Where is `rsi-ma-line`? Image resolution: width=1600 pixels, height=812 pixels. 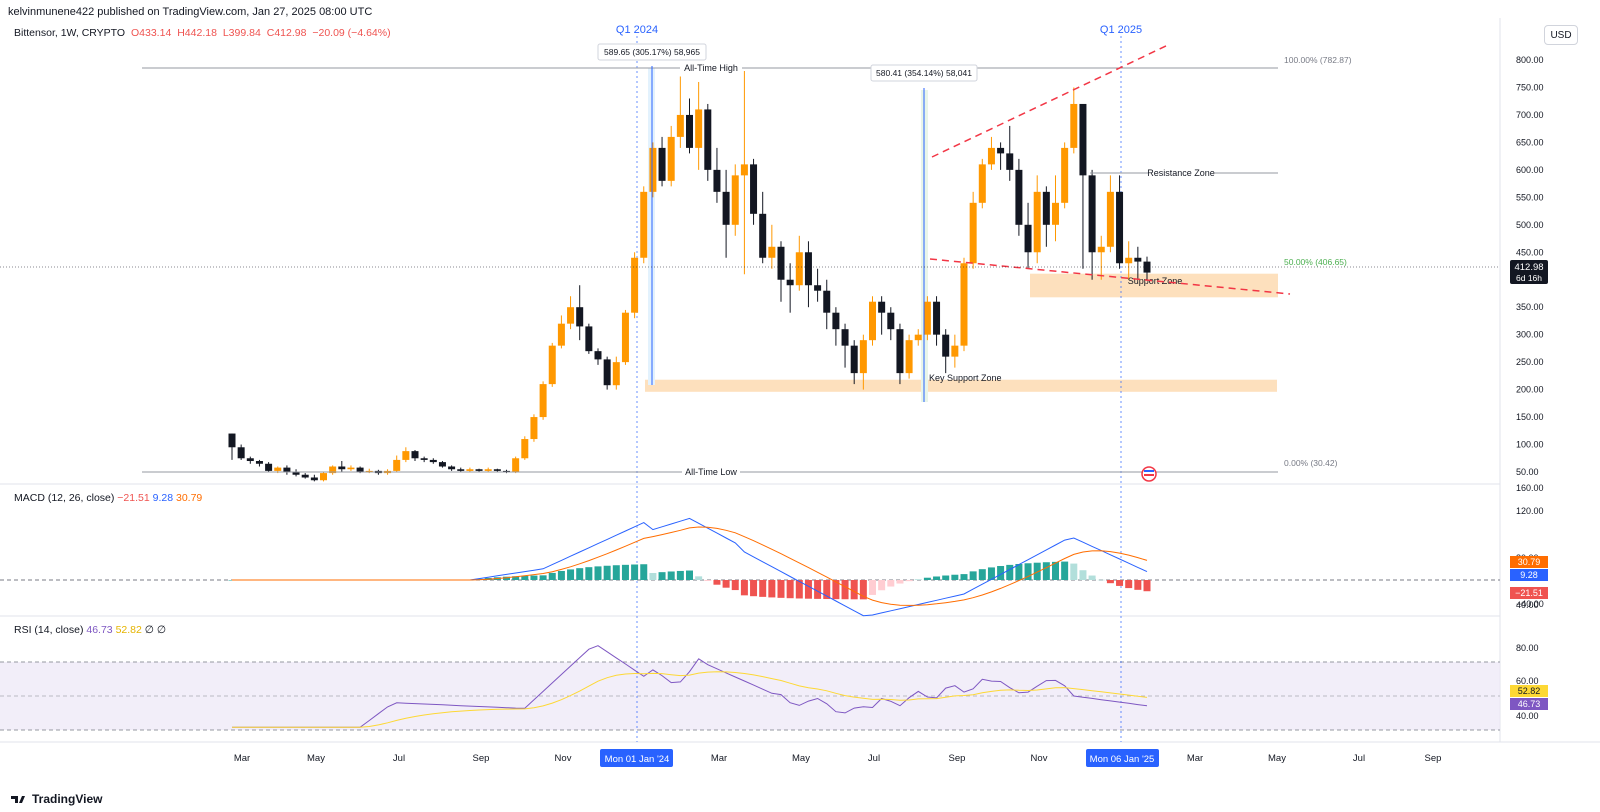 rsi-ma-line is located at coordinates (690, 699).